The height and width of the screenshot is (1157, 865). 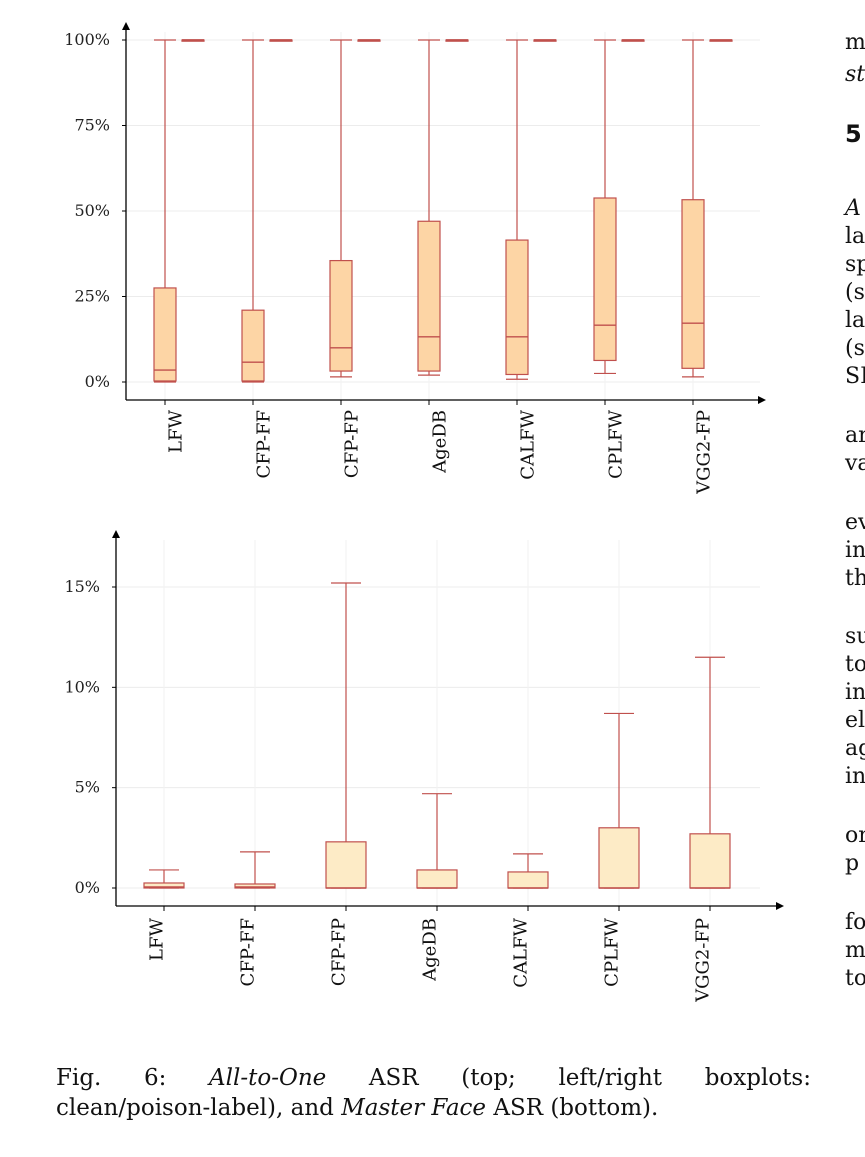 I want to click on caption-fig-label: Fig., so click(x=79, y=1078).